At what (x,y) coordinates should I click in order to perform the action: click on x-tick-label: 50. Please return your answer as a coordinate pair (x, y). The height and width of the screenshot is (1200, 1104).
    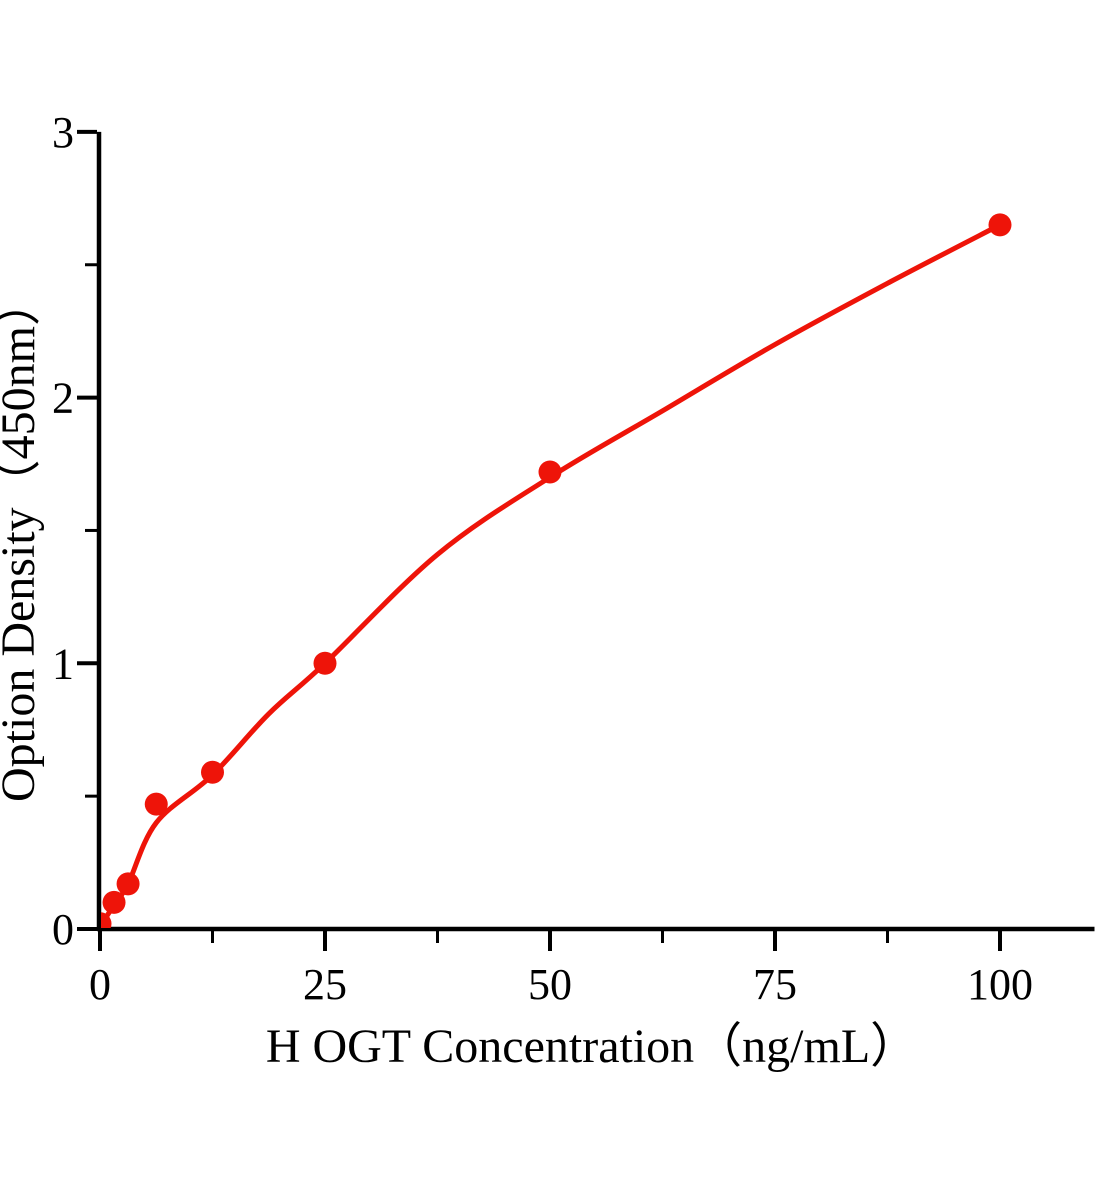
    Looking at the image, I should click on (550, 984).